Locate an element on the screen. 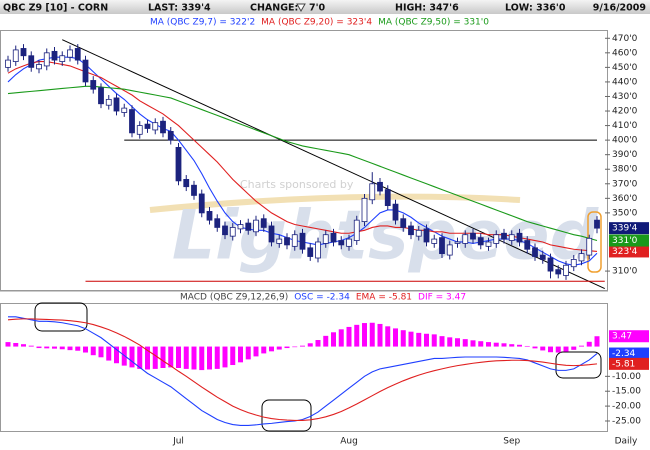  legend-entry: MA (QBC Z9,7) = 322'2 is located at coordinates (202, 23).